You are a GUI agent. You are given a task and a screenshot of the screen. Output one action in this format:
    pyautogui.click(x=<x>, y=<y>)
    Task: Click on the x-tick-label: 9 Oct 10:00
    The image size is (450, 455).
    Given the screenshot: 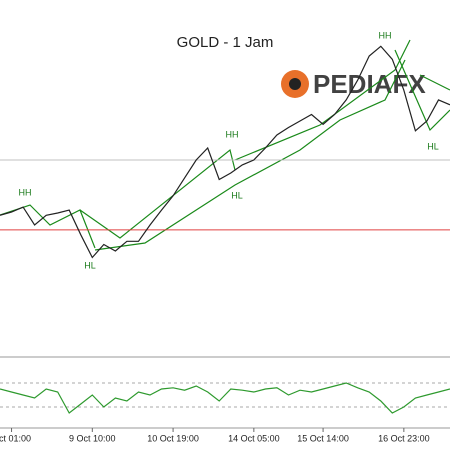 What is the action you would take?
    pyautogui.click(x=92, y=438)
    